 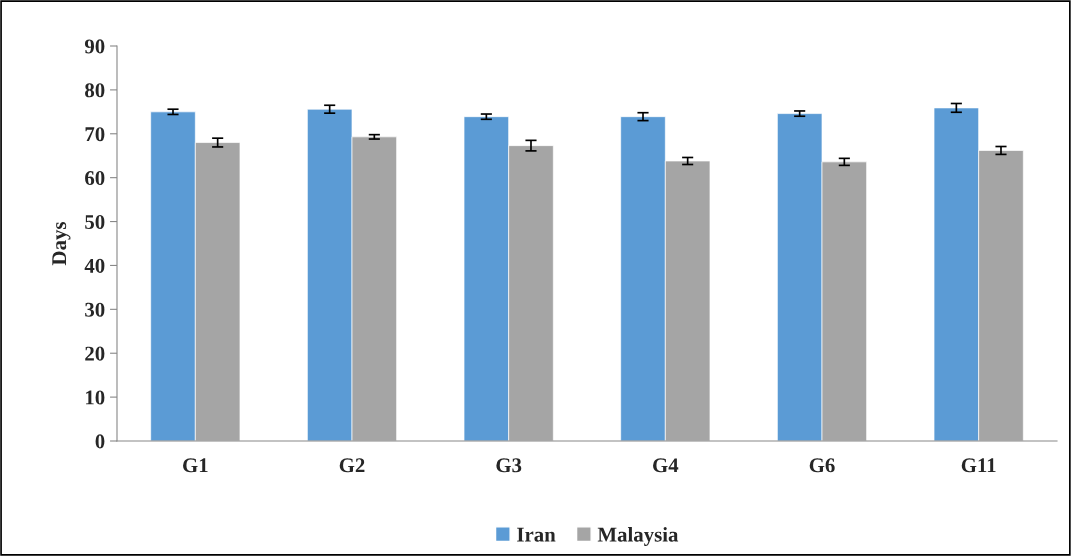 What do you see at coordinates (95, 90) in the screenshot?
I see `y-tick-label: 80` at bounding box center [95, 90].